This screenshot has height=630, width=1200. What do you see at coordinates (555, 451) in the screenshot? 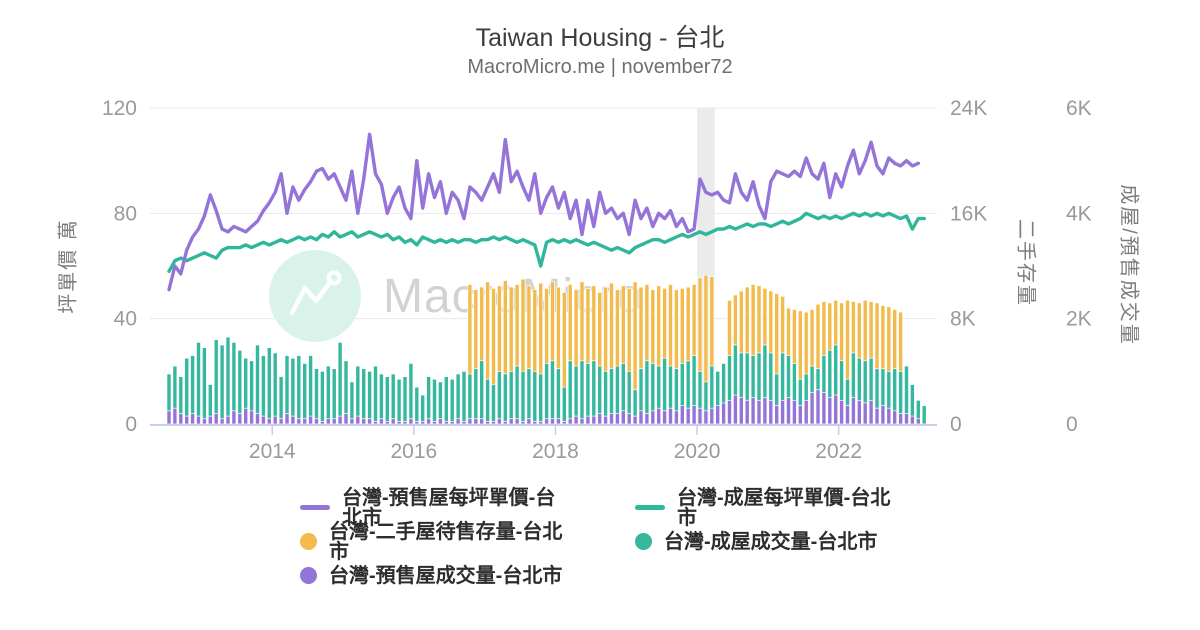
I see `x-axis-tick-label: 2018` at bounding box center [555, 451].